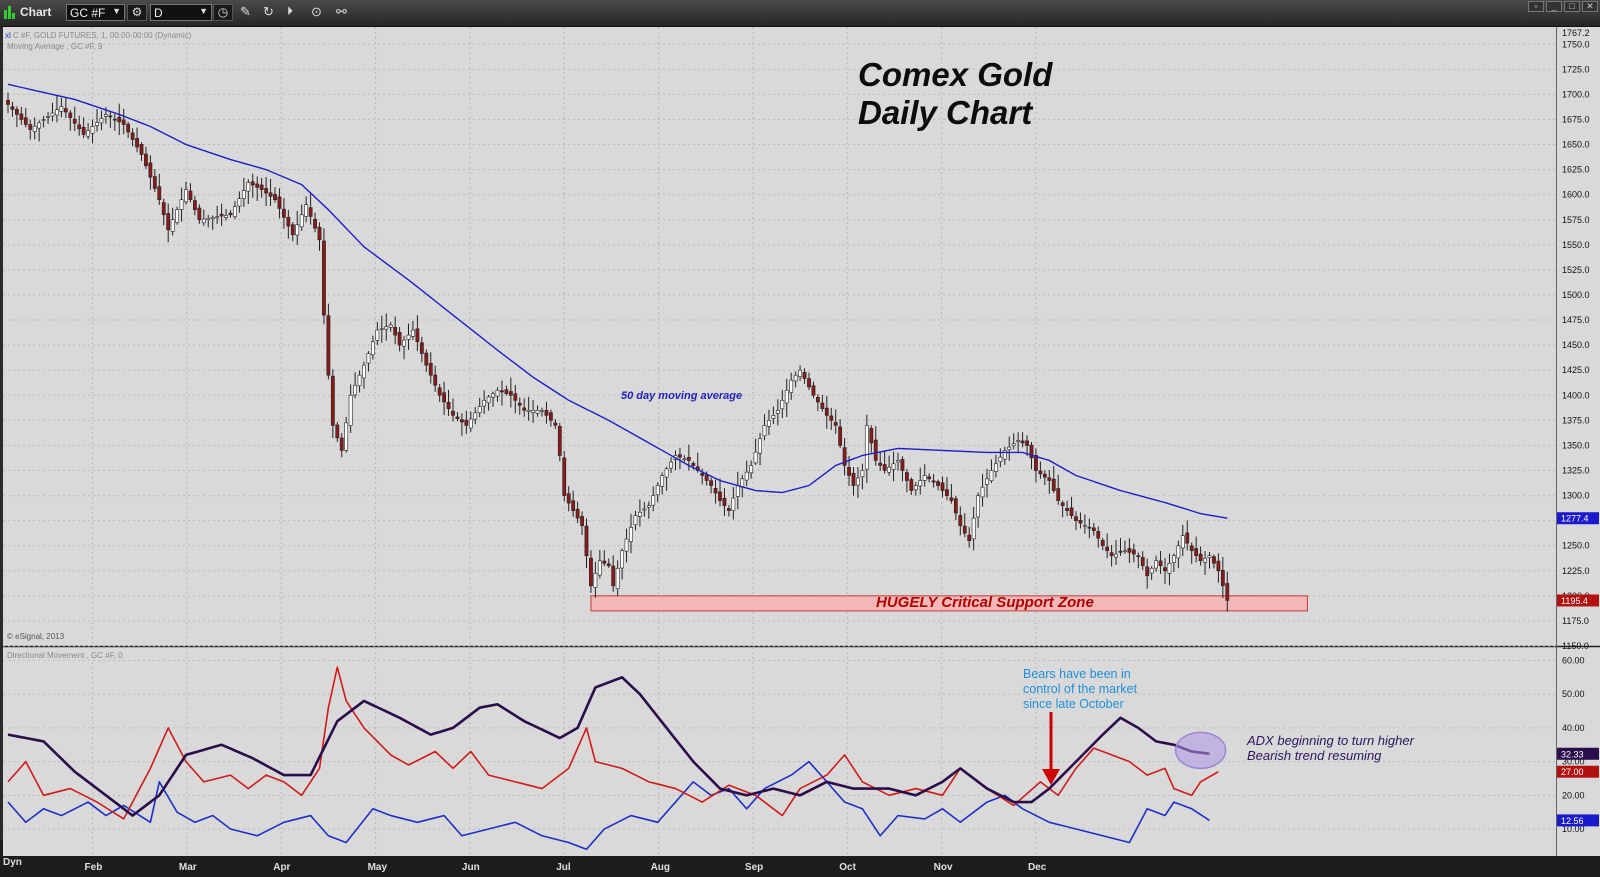 Image resolution: width=1600 pixels, height=877 pixels. Describe the element at coordinates (1590, 6) in the screenshot. I see `close-window-icon: ✕` at that location.